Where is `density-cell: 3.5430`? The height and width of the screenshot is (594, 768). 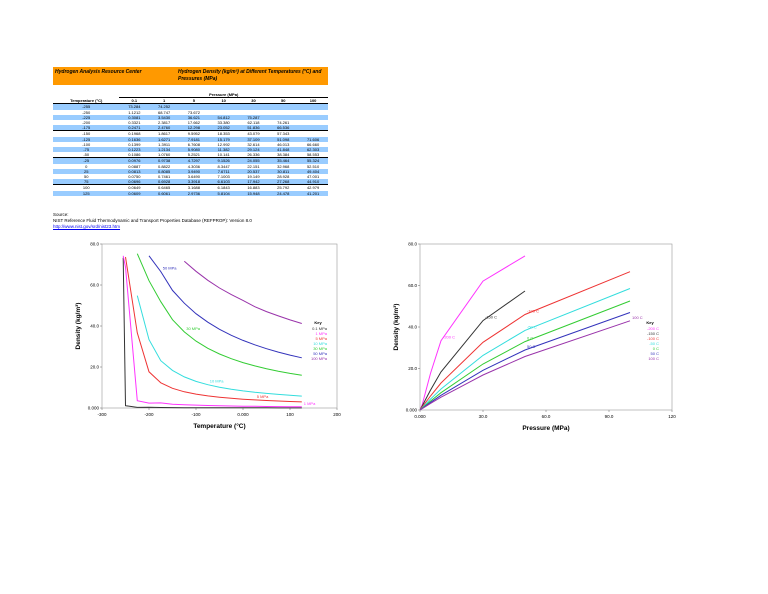
density-cell: 3.5430 is located at coordinates (164, 117).